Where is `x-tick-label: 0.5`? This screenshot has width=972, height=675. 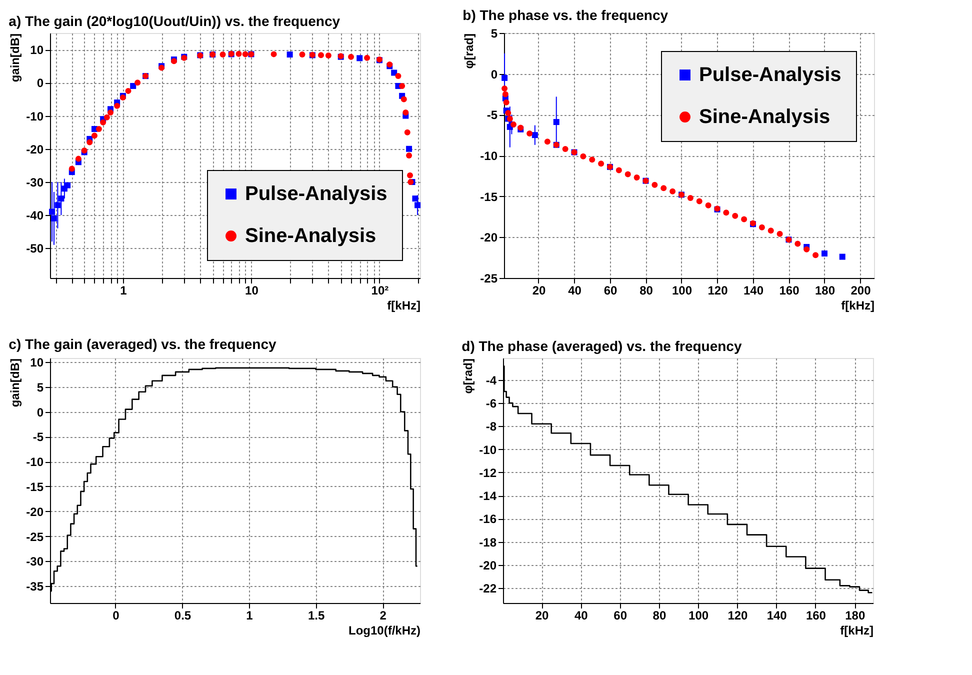
x-tick-label: 0.5 is located at coordinates (183, 615).